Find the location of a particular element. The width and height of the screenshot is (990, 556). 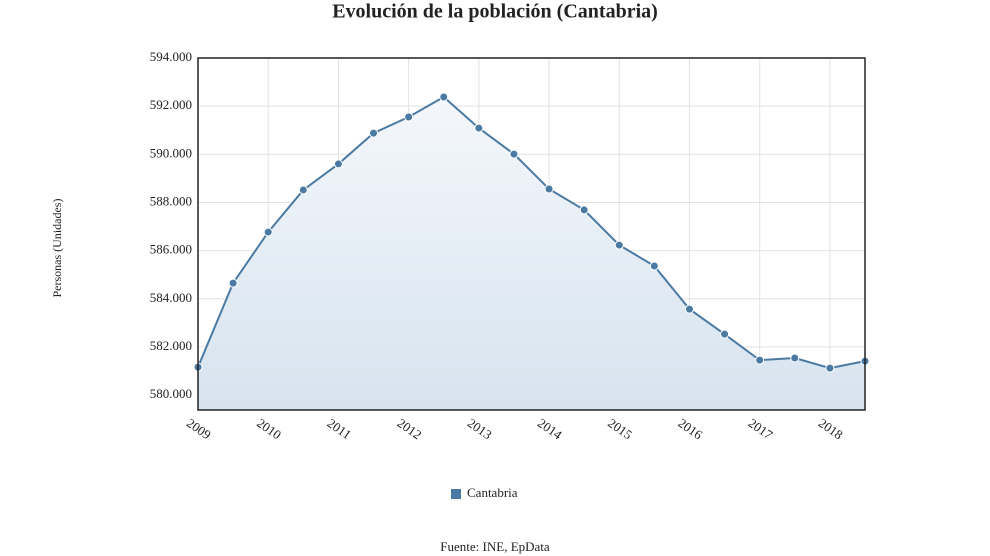

x-tick-label: 2017 is located at coordinates (761, 428).